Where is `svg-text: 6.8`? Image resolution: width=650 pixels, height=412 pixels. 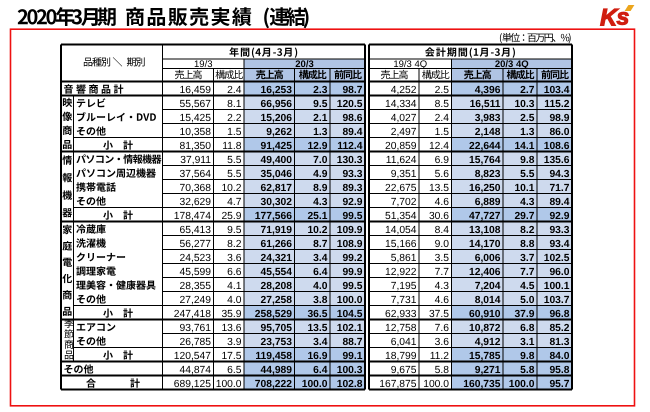 svg-text: 6.8 is located at coordinates (527, 328).